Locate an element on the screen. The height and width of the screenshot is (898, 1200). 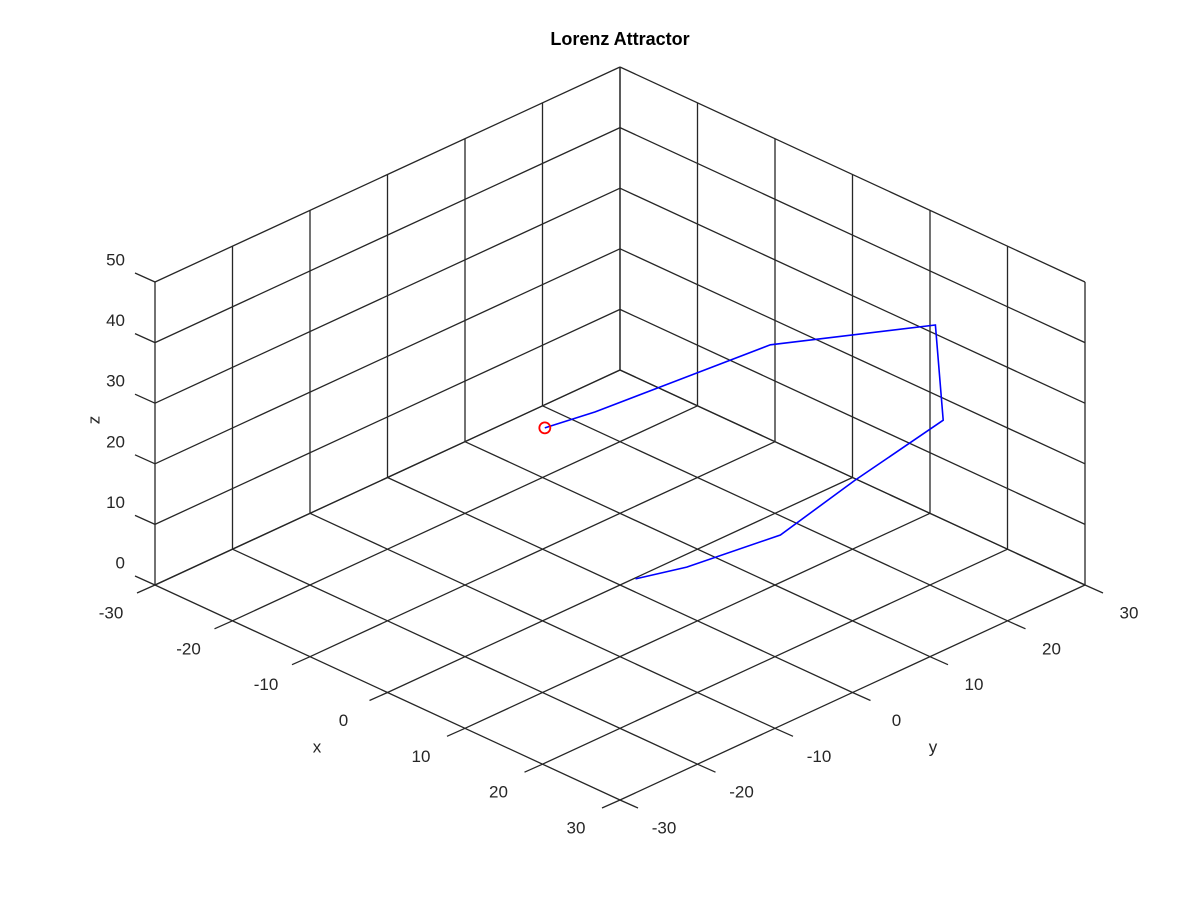
x-tick-label: 30 is located at coordinates (576, 827).